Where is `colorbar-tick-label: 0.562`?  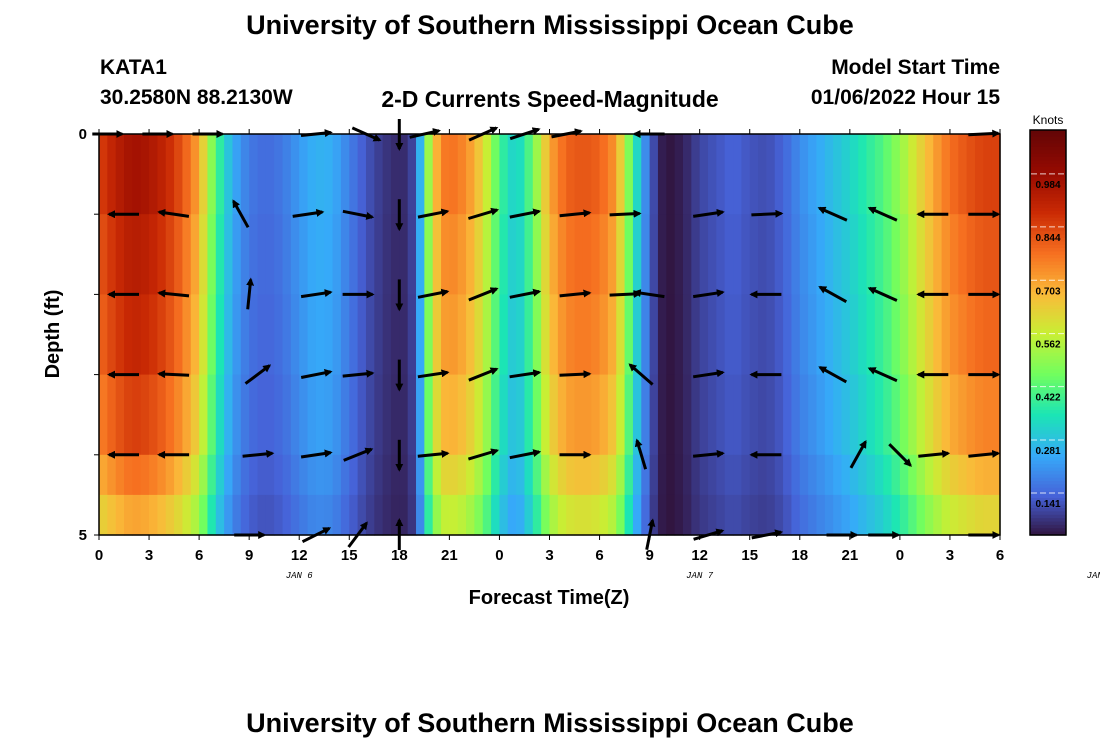
colorbar-tick-label: 0.562 is located at coordinates (1047, 345).